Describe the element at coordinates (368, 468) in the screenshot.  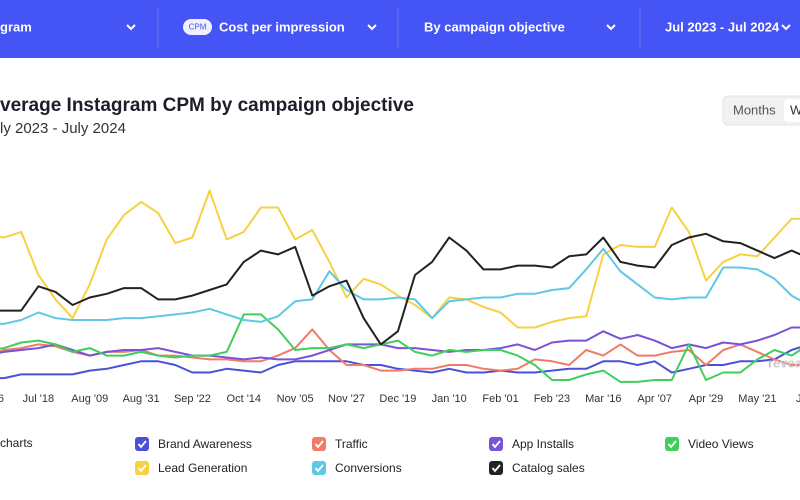
I see `legend-label: Conversions` at that location.